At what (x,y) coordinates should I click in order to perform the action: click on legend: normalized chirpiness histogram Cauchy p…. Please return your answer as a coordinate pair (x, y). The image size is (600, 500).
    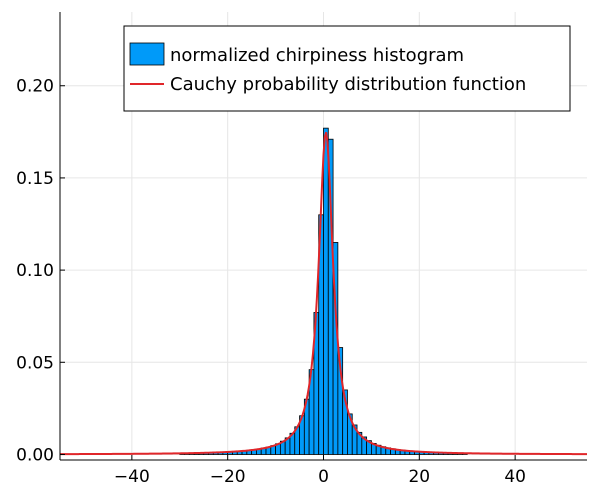
    Looking at the image, I should click on (347, 68).